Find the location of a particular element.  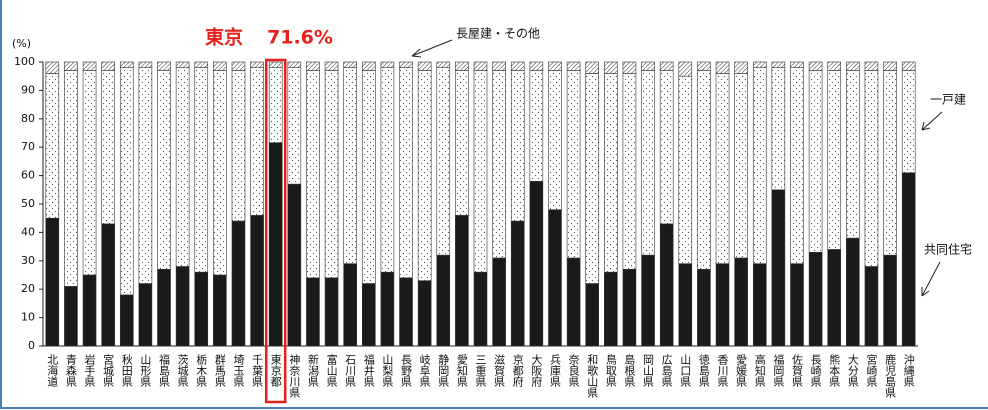

x-tick-label: 福井県 is located at coordinates (368, 370).